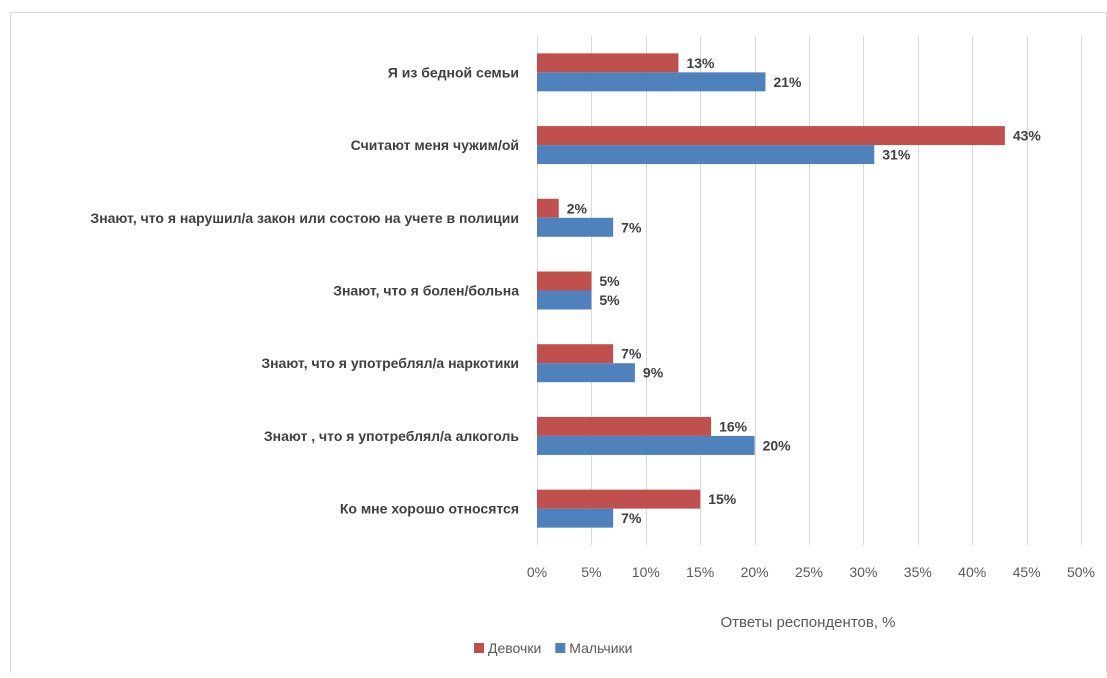 This screenshot has width=1107, height=678. I want to click on legend: Девочки Мальчики, so click(553, 648).